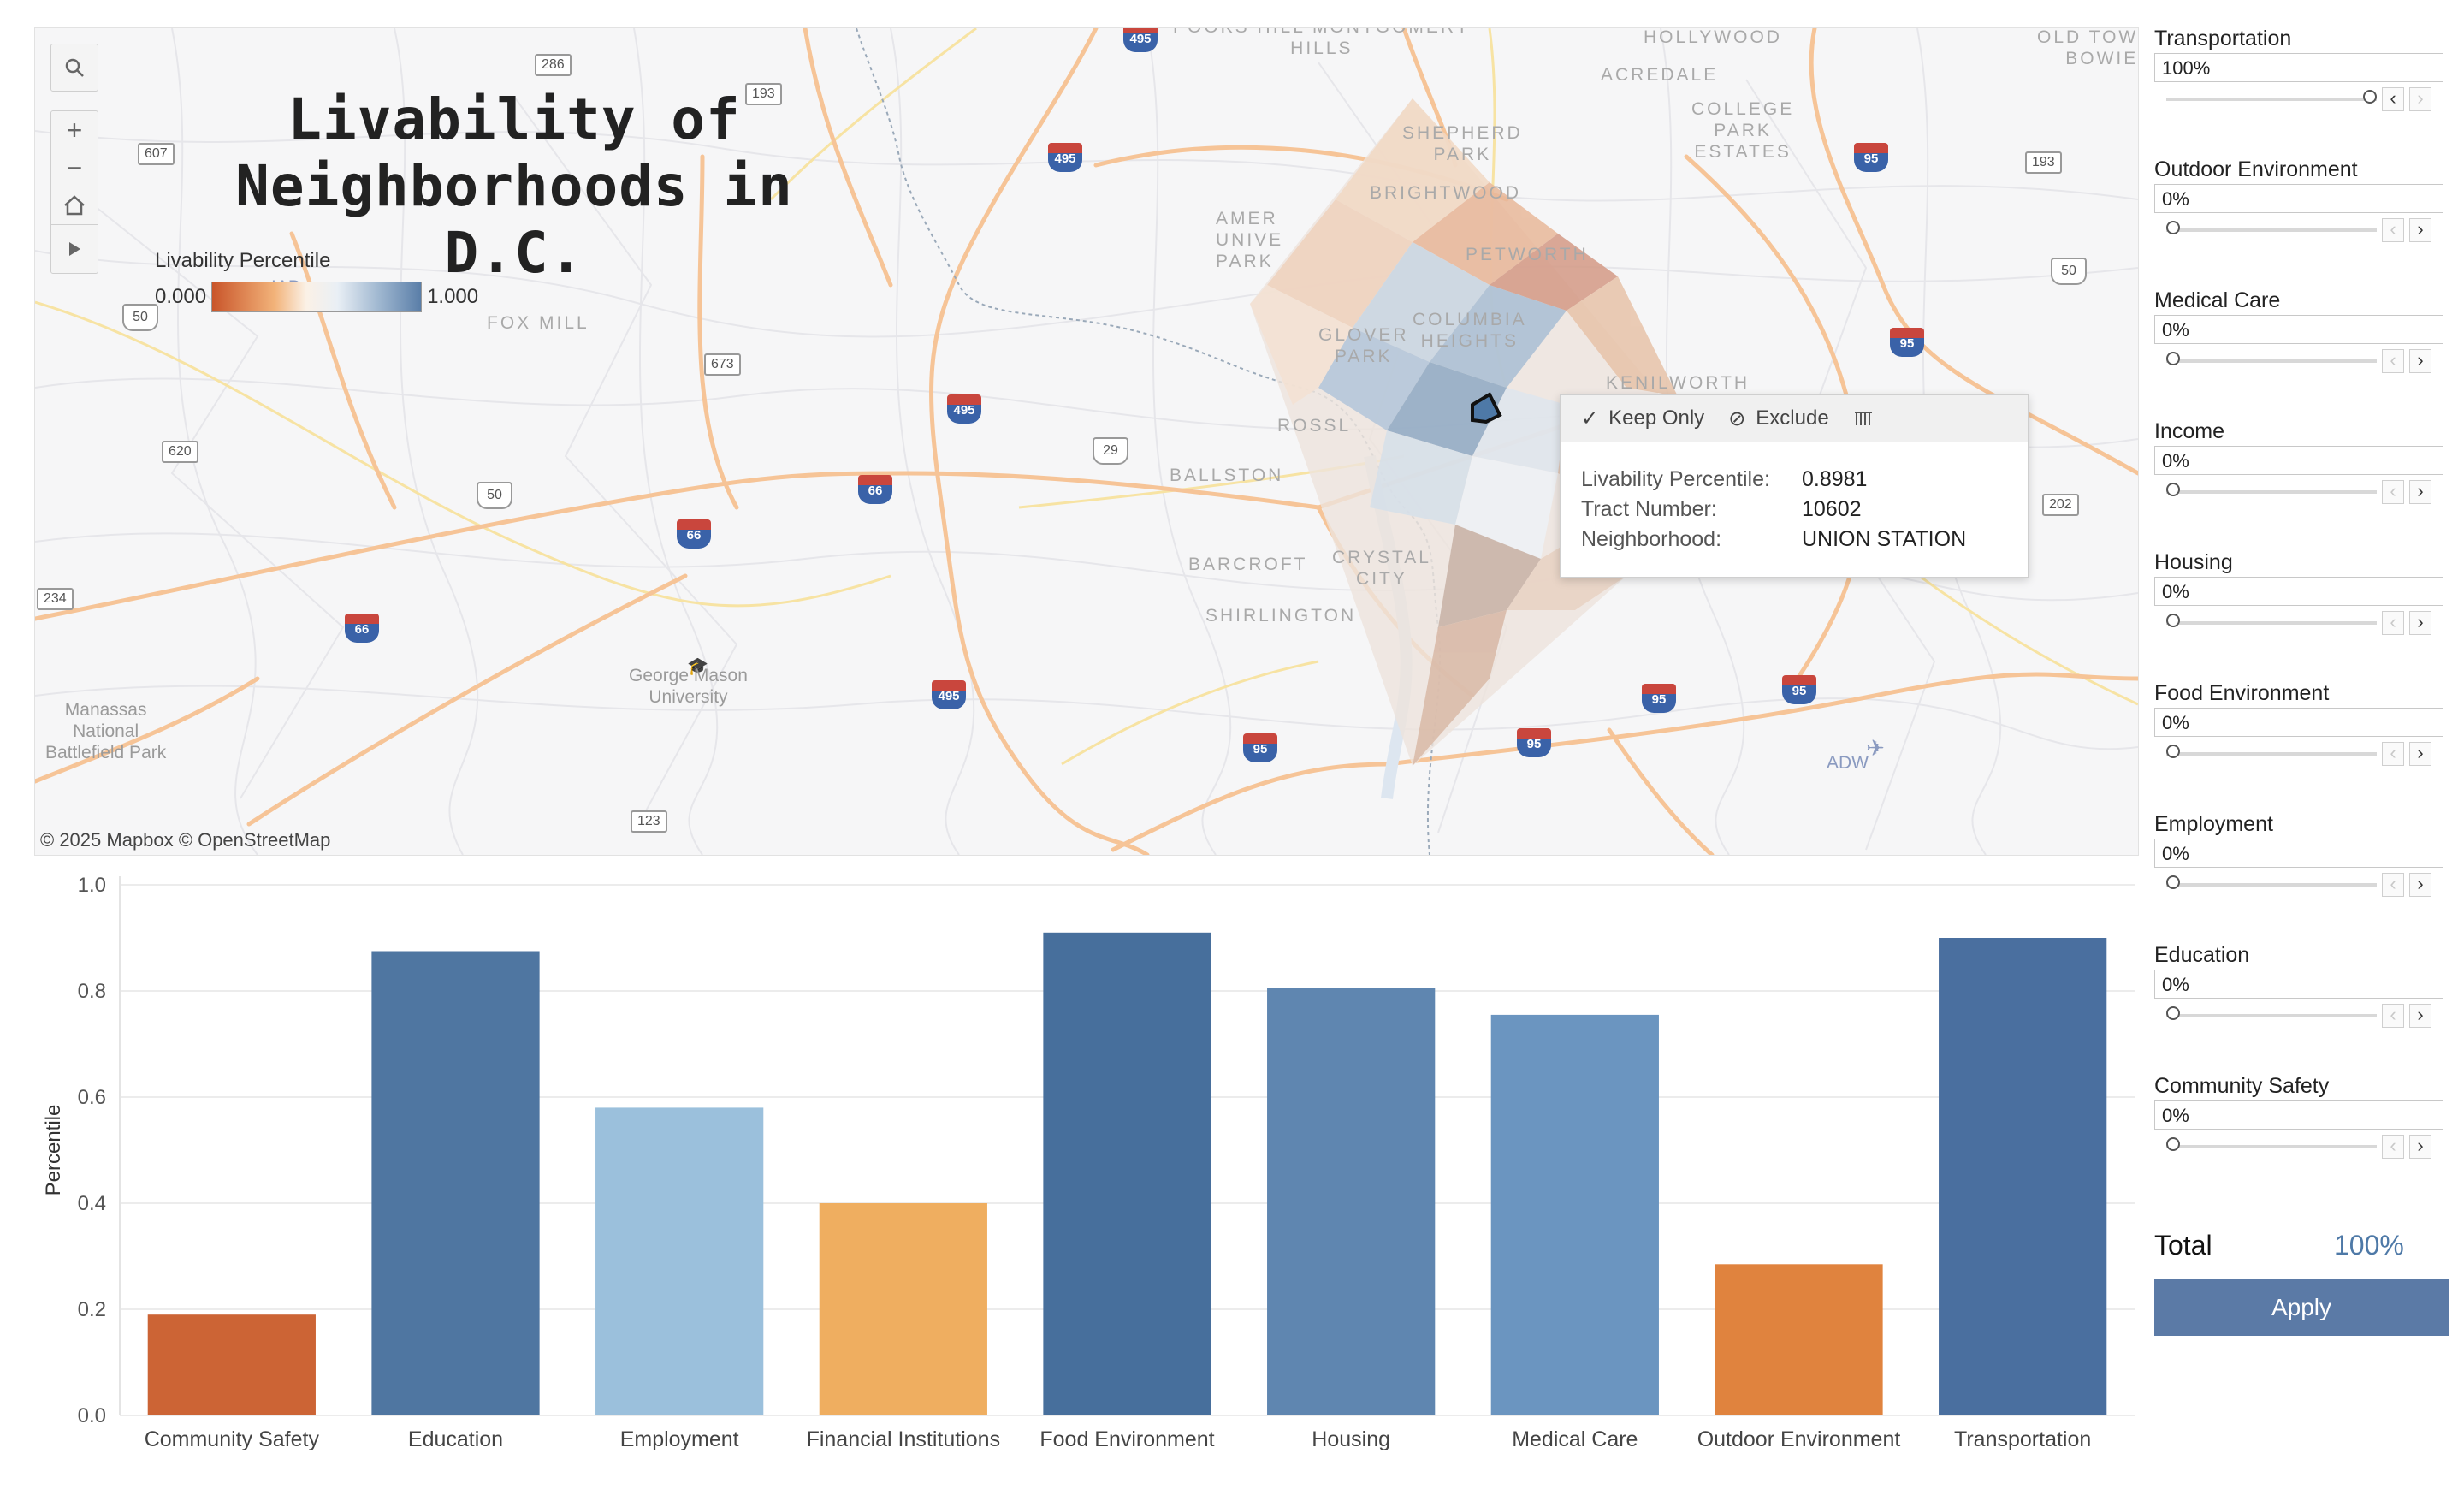 Image resolution: width=2464 pixels, height=1489 pixels. I want to click on tooltip-key: Tract Number:, so click(1649, 509).